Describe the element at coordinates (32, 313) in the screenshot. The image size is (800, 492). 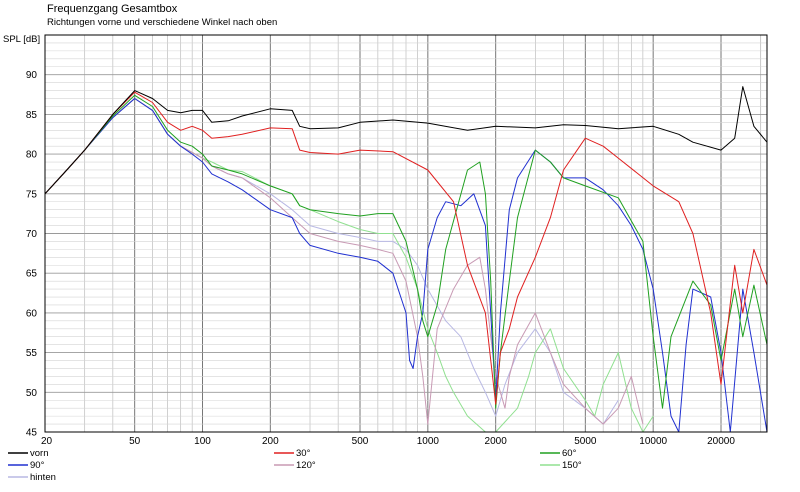
I see `y-tick-label: 60` at that location.